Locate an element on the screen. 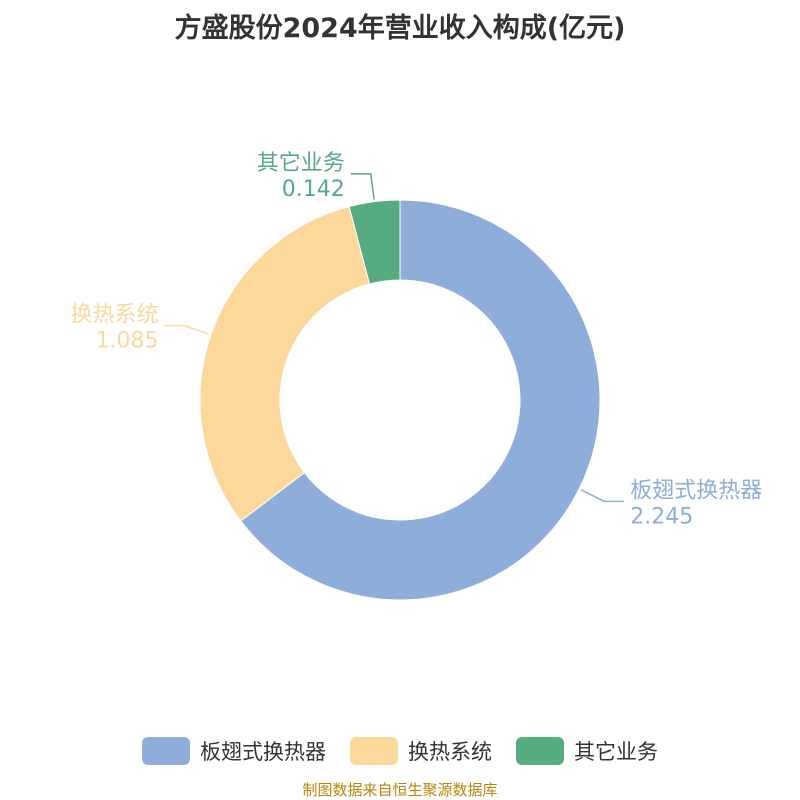 This screenshot has width=800, height=800. legend-item-2: 其它业务 is located at coordinates (587, 751).